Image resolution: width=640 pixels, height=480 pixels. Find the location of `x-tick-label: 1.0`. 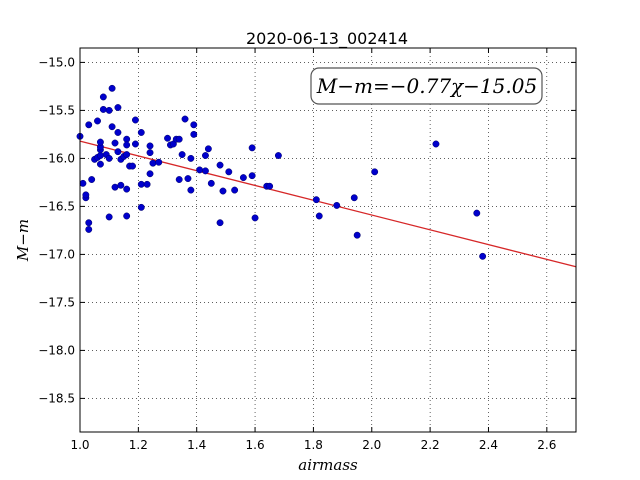

x-tick-label: 1.0 is located at coordinates (79, 445).